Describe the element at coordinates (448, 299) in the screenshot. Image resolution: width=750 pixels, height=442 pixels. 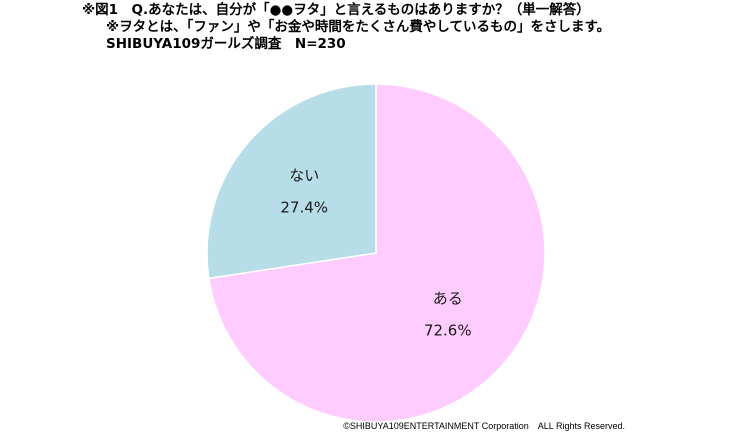
I see `slice-label-aru: ある` at that location.